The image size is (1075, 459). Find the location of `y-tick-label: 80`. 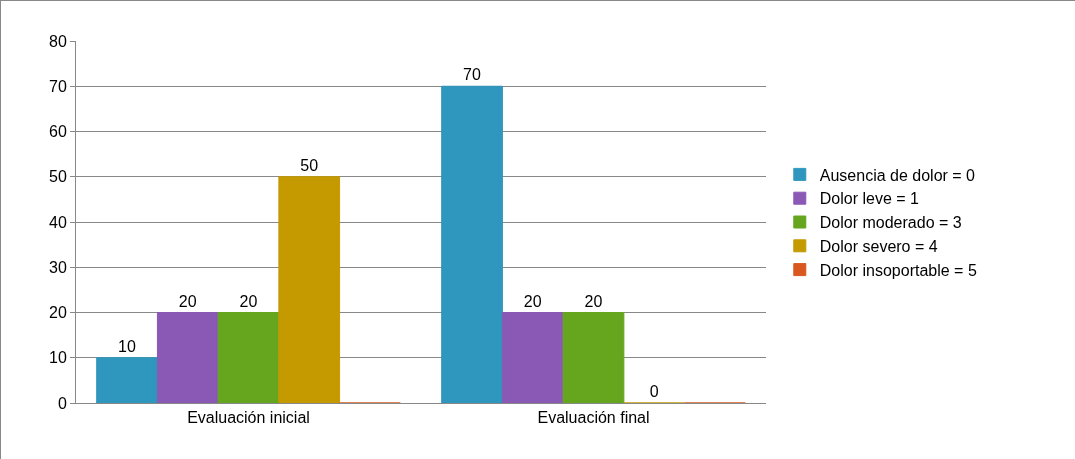

y-tick-label: 80 is located at coordinates (58, 41).